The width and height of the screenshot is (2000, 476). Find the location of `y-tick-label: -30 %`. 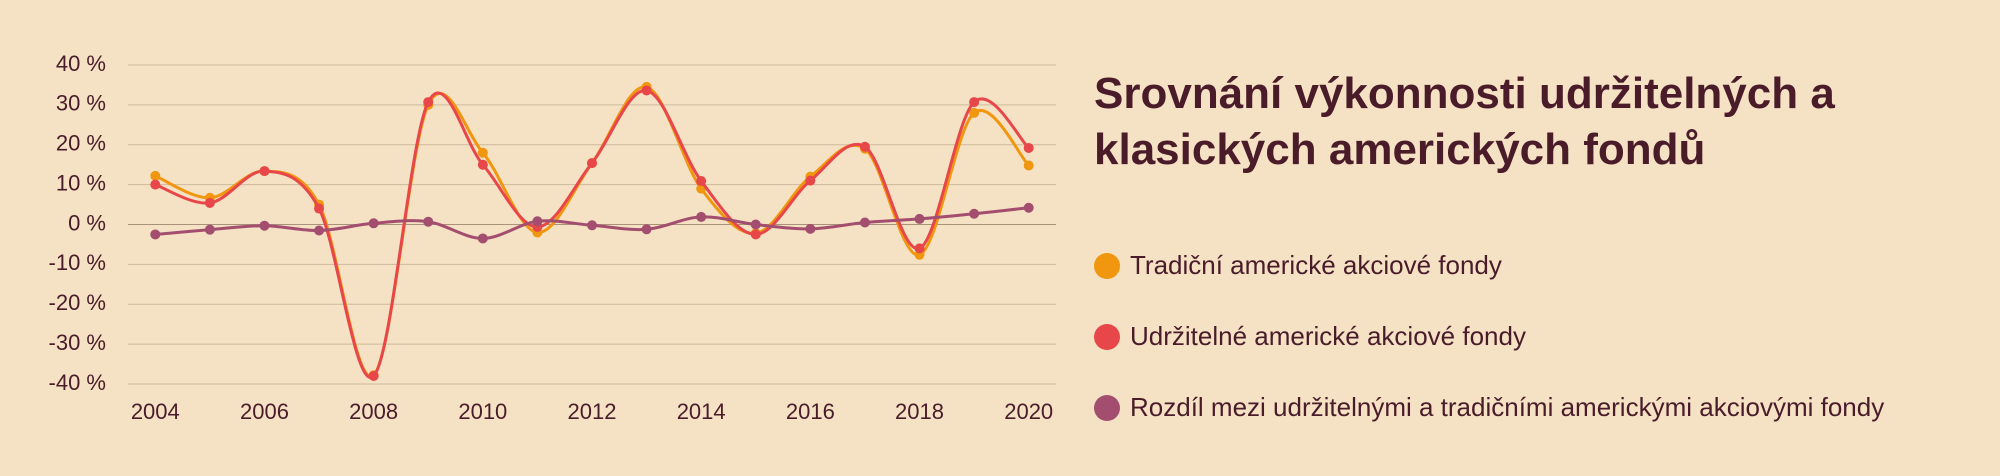

y-tick-label: -30 % is located at coordinates (77, 342).